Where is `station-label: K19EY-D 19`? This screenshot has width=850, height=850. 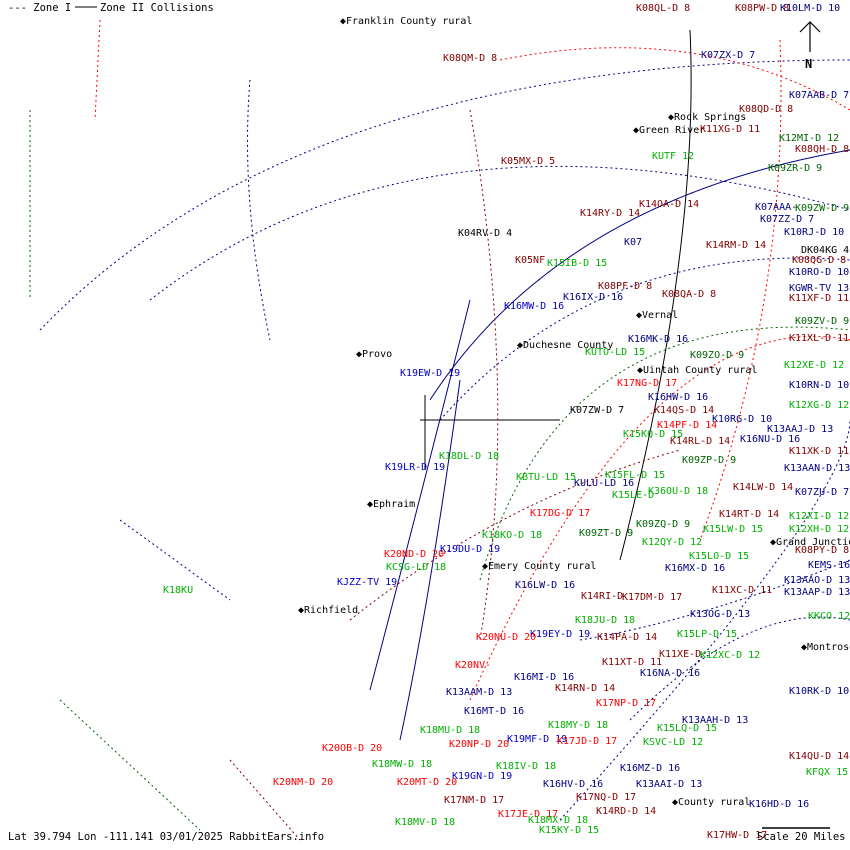 station-label: K19EY-D 19 is located at coordinates (560, 634).